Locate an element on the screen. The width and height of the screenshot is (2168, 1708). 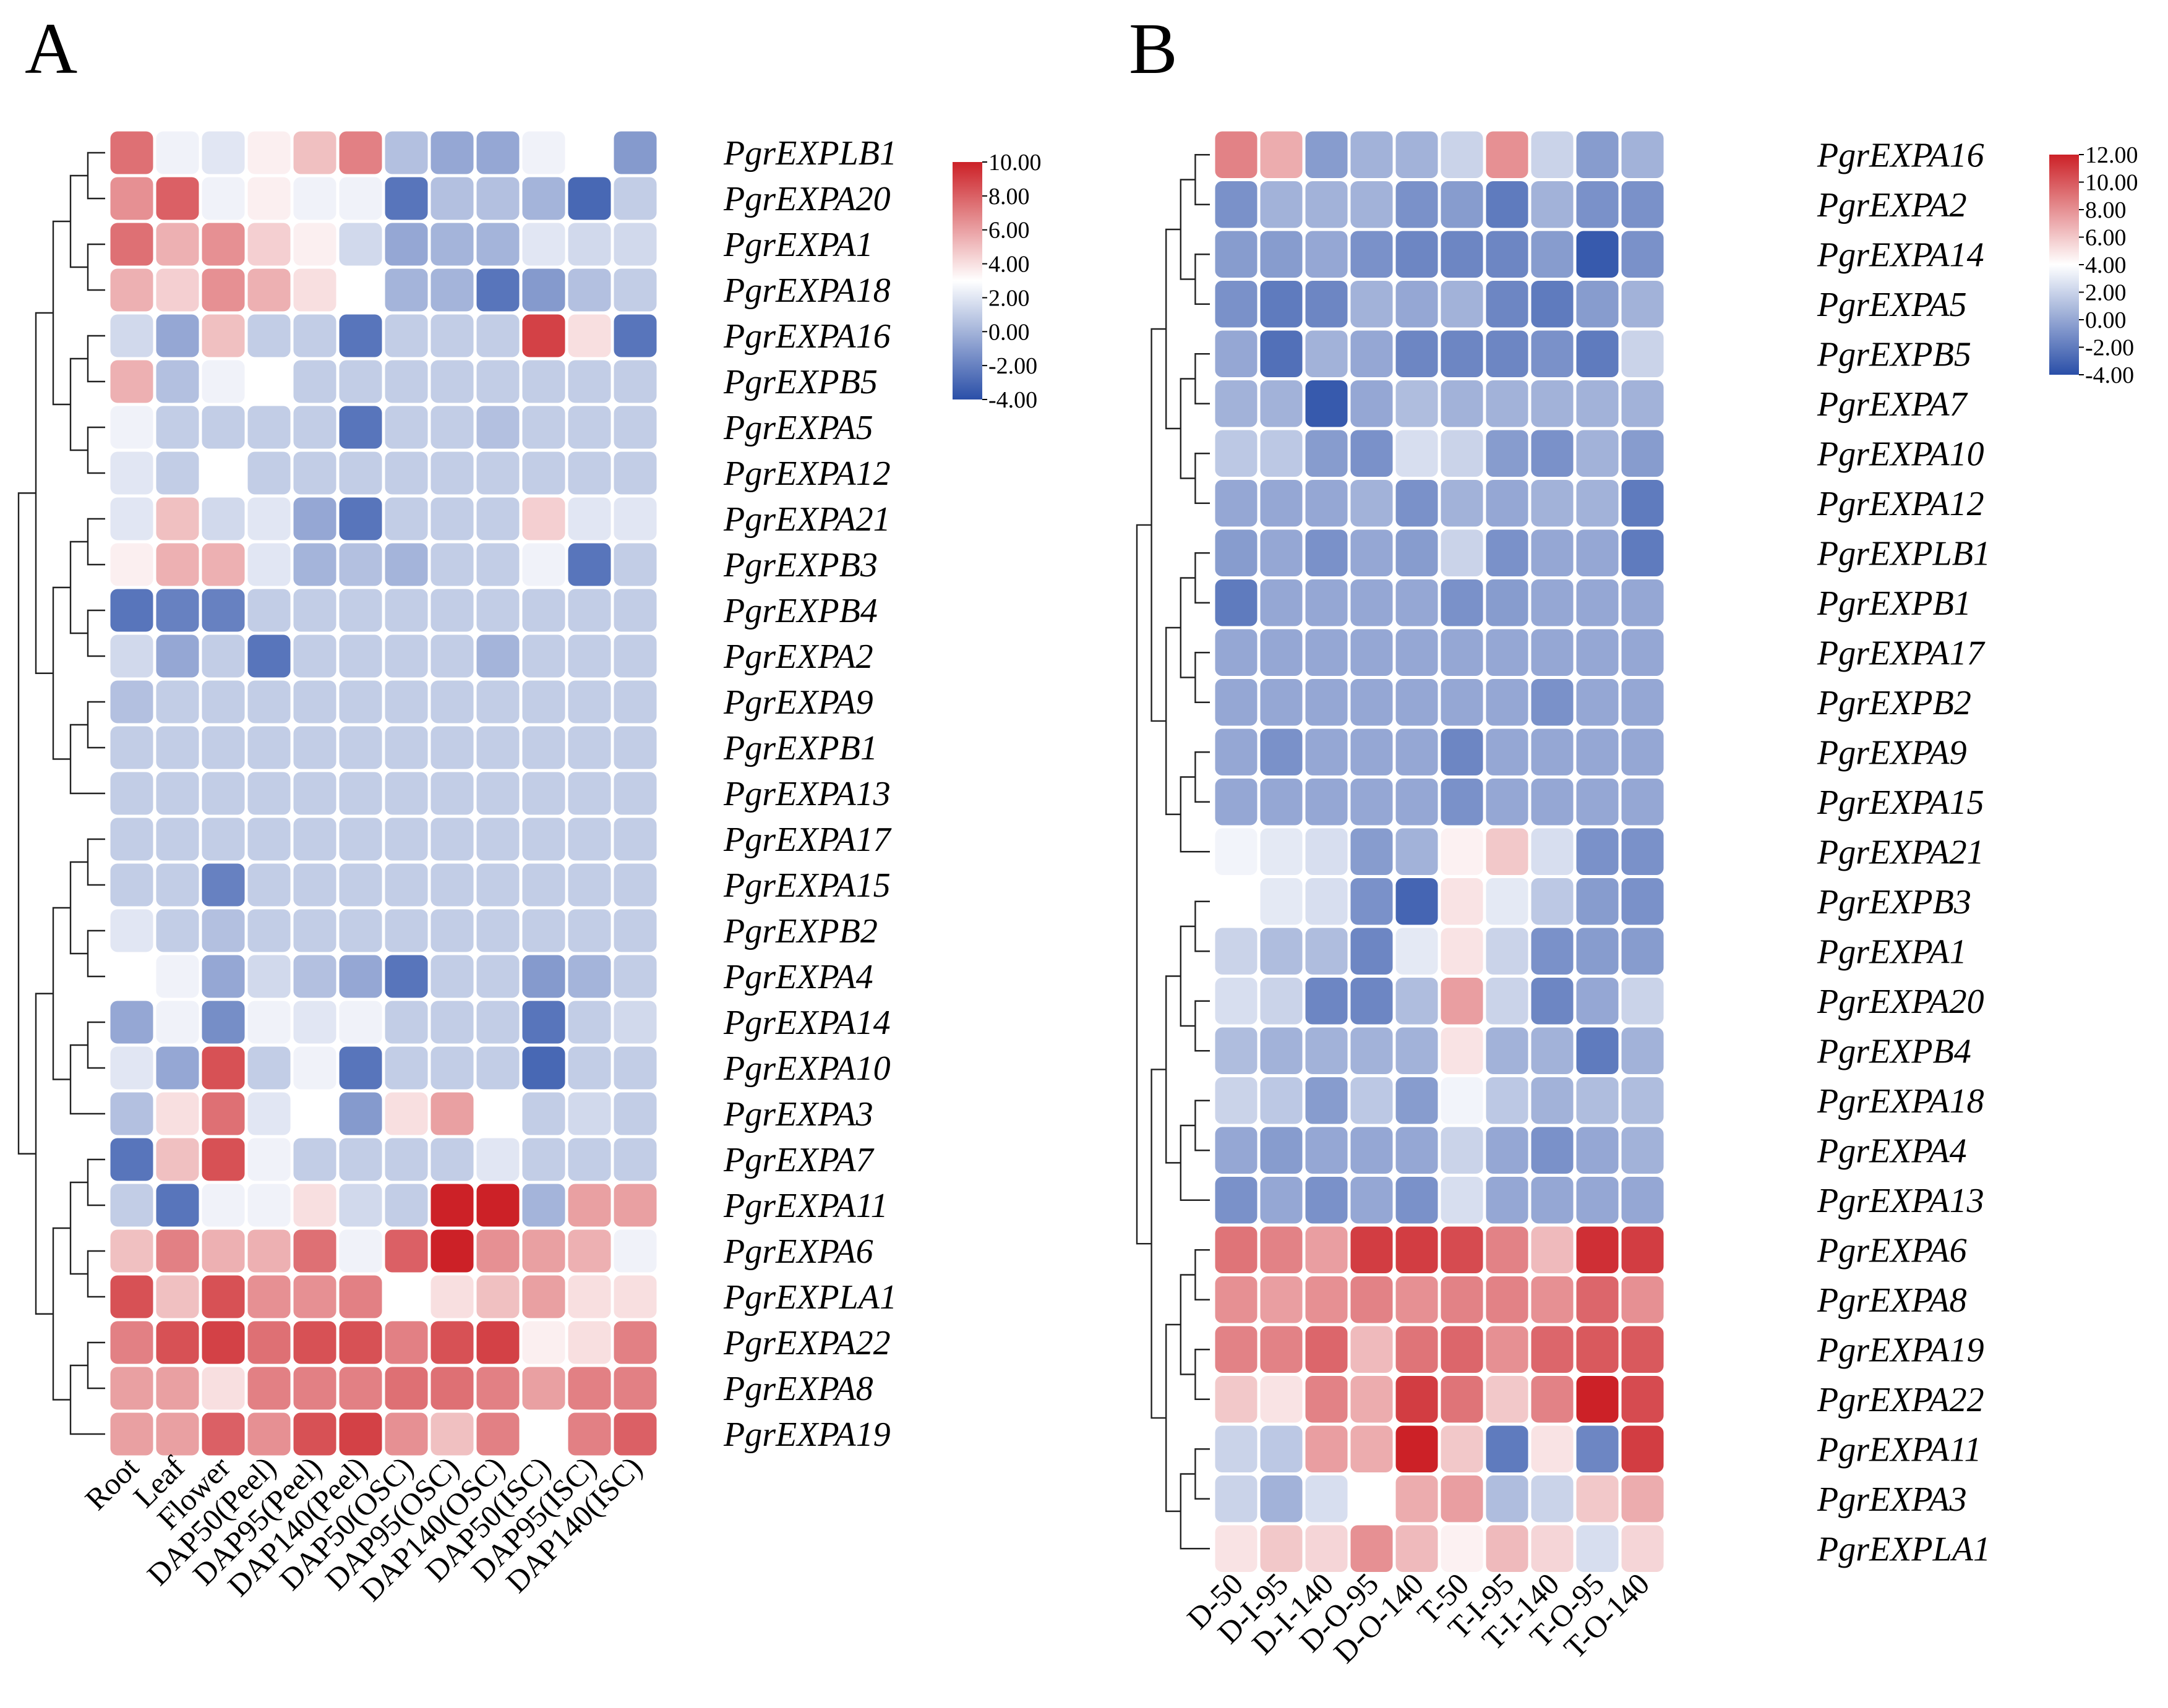
colorbar-tick-label: 0.00 is located at coordinates (2106, 320).